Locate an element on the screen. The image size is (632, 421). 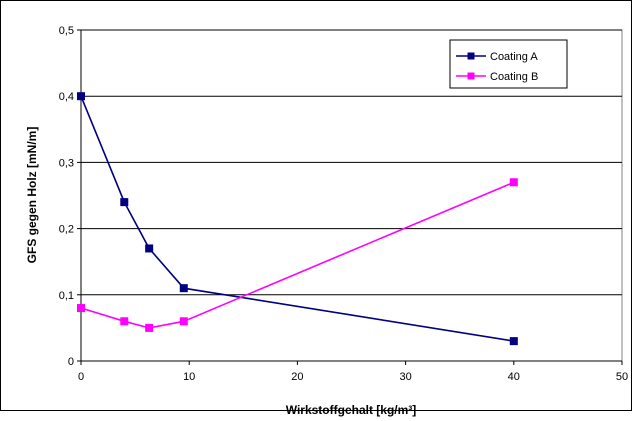
legend-box is located at coordinates (508, 64).